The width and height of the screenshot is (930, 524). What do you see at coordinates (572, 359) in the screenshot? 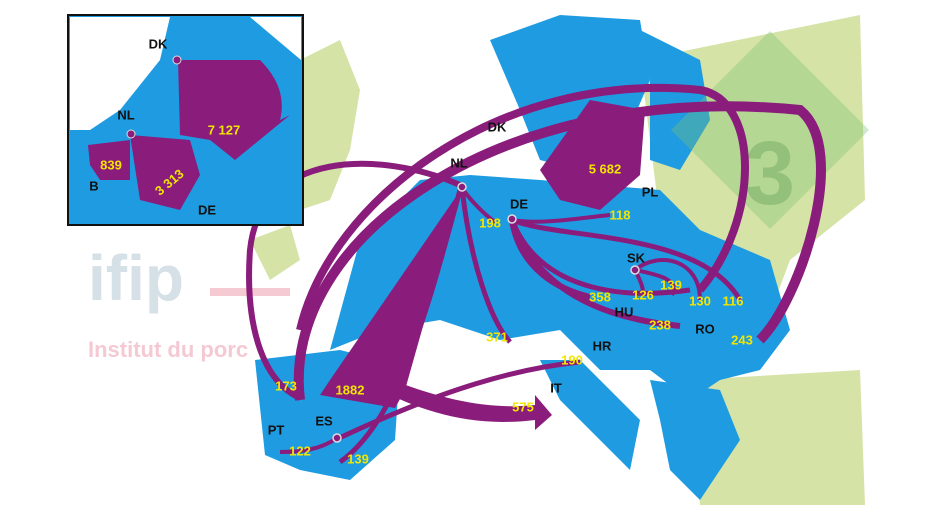
I see `flow-label: 190` at bounding box center [572, 359].